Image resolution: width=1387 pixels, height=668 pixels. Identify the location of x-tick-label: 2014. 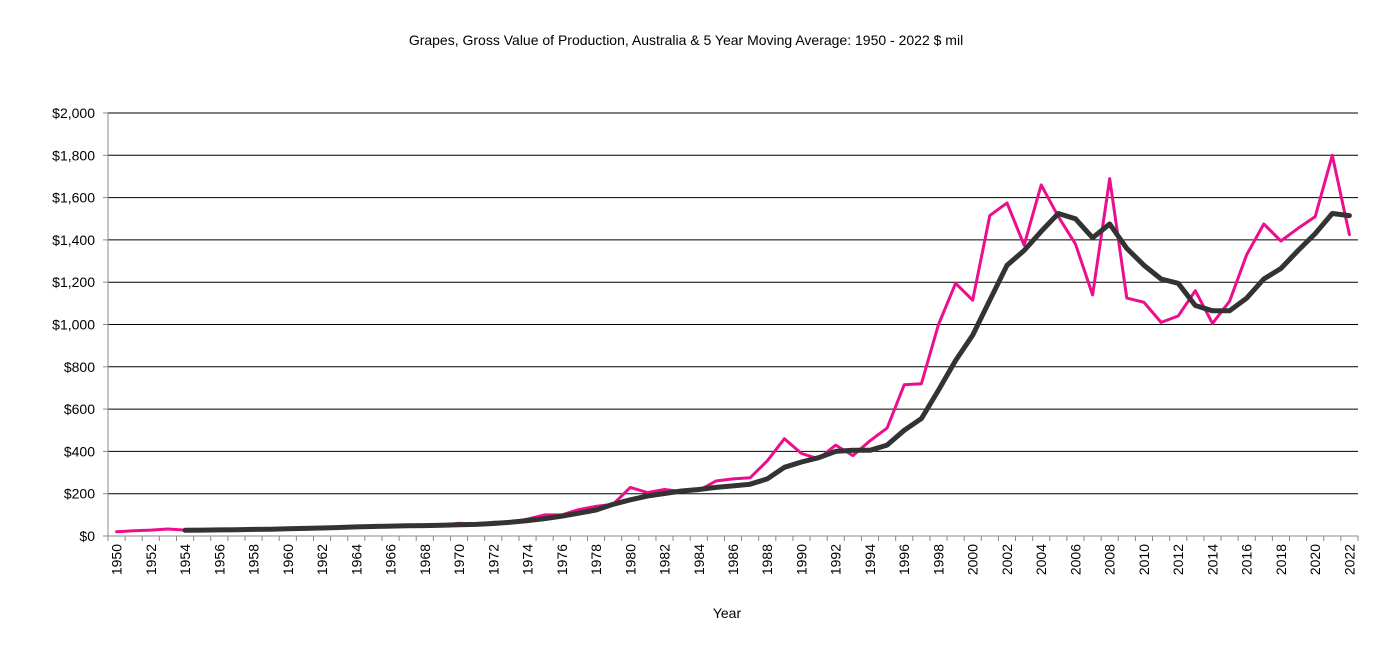
(1212, 559).